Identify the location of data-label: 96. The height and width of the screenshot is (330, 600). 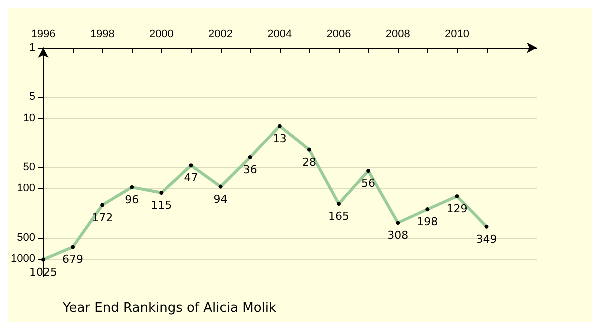
(132, 199).